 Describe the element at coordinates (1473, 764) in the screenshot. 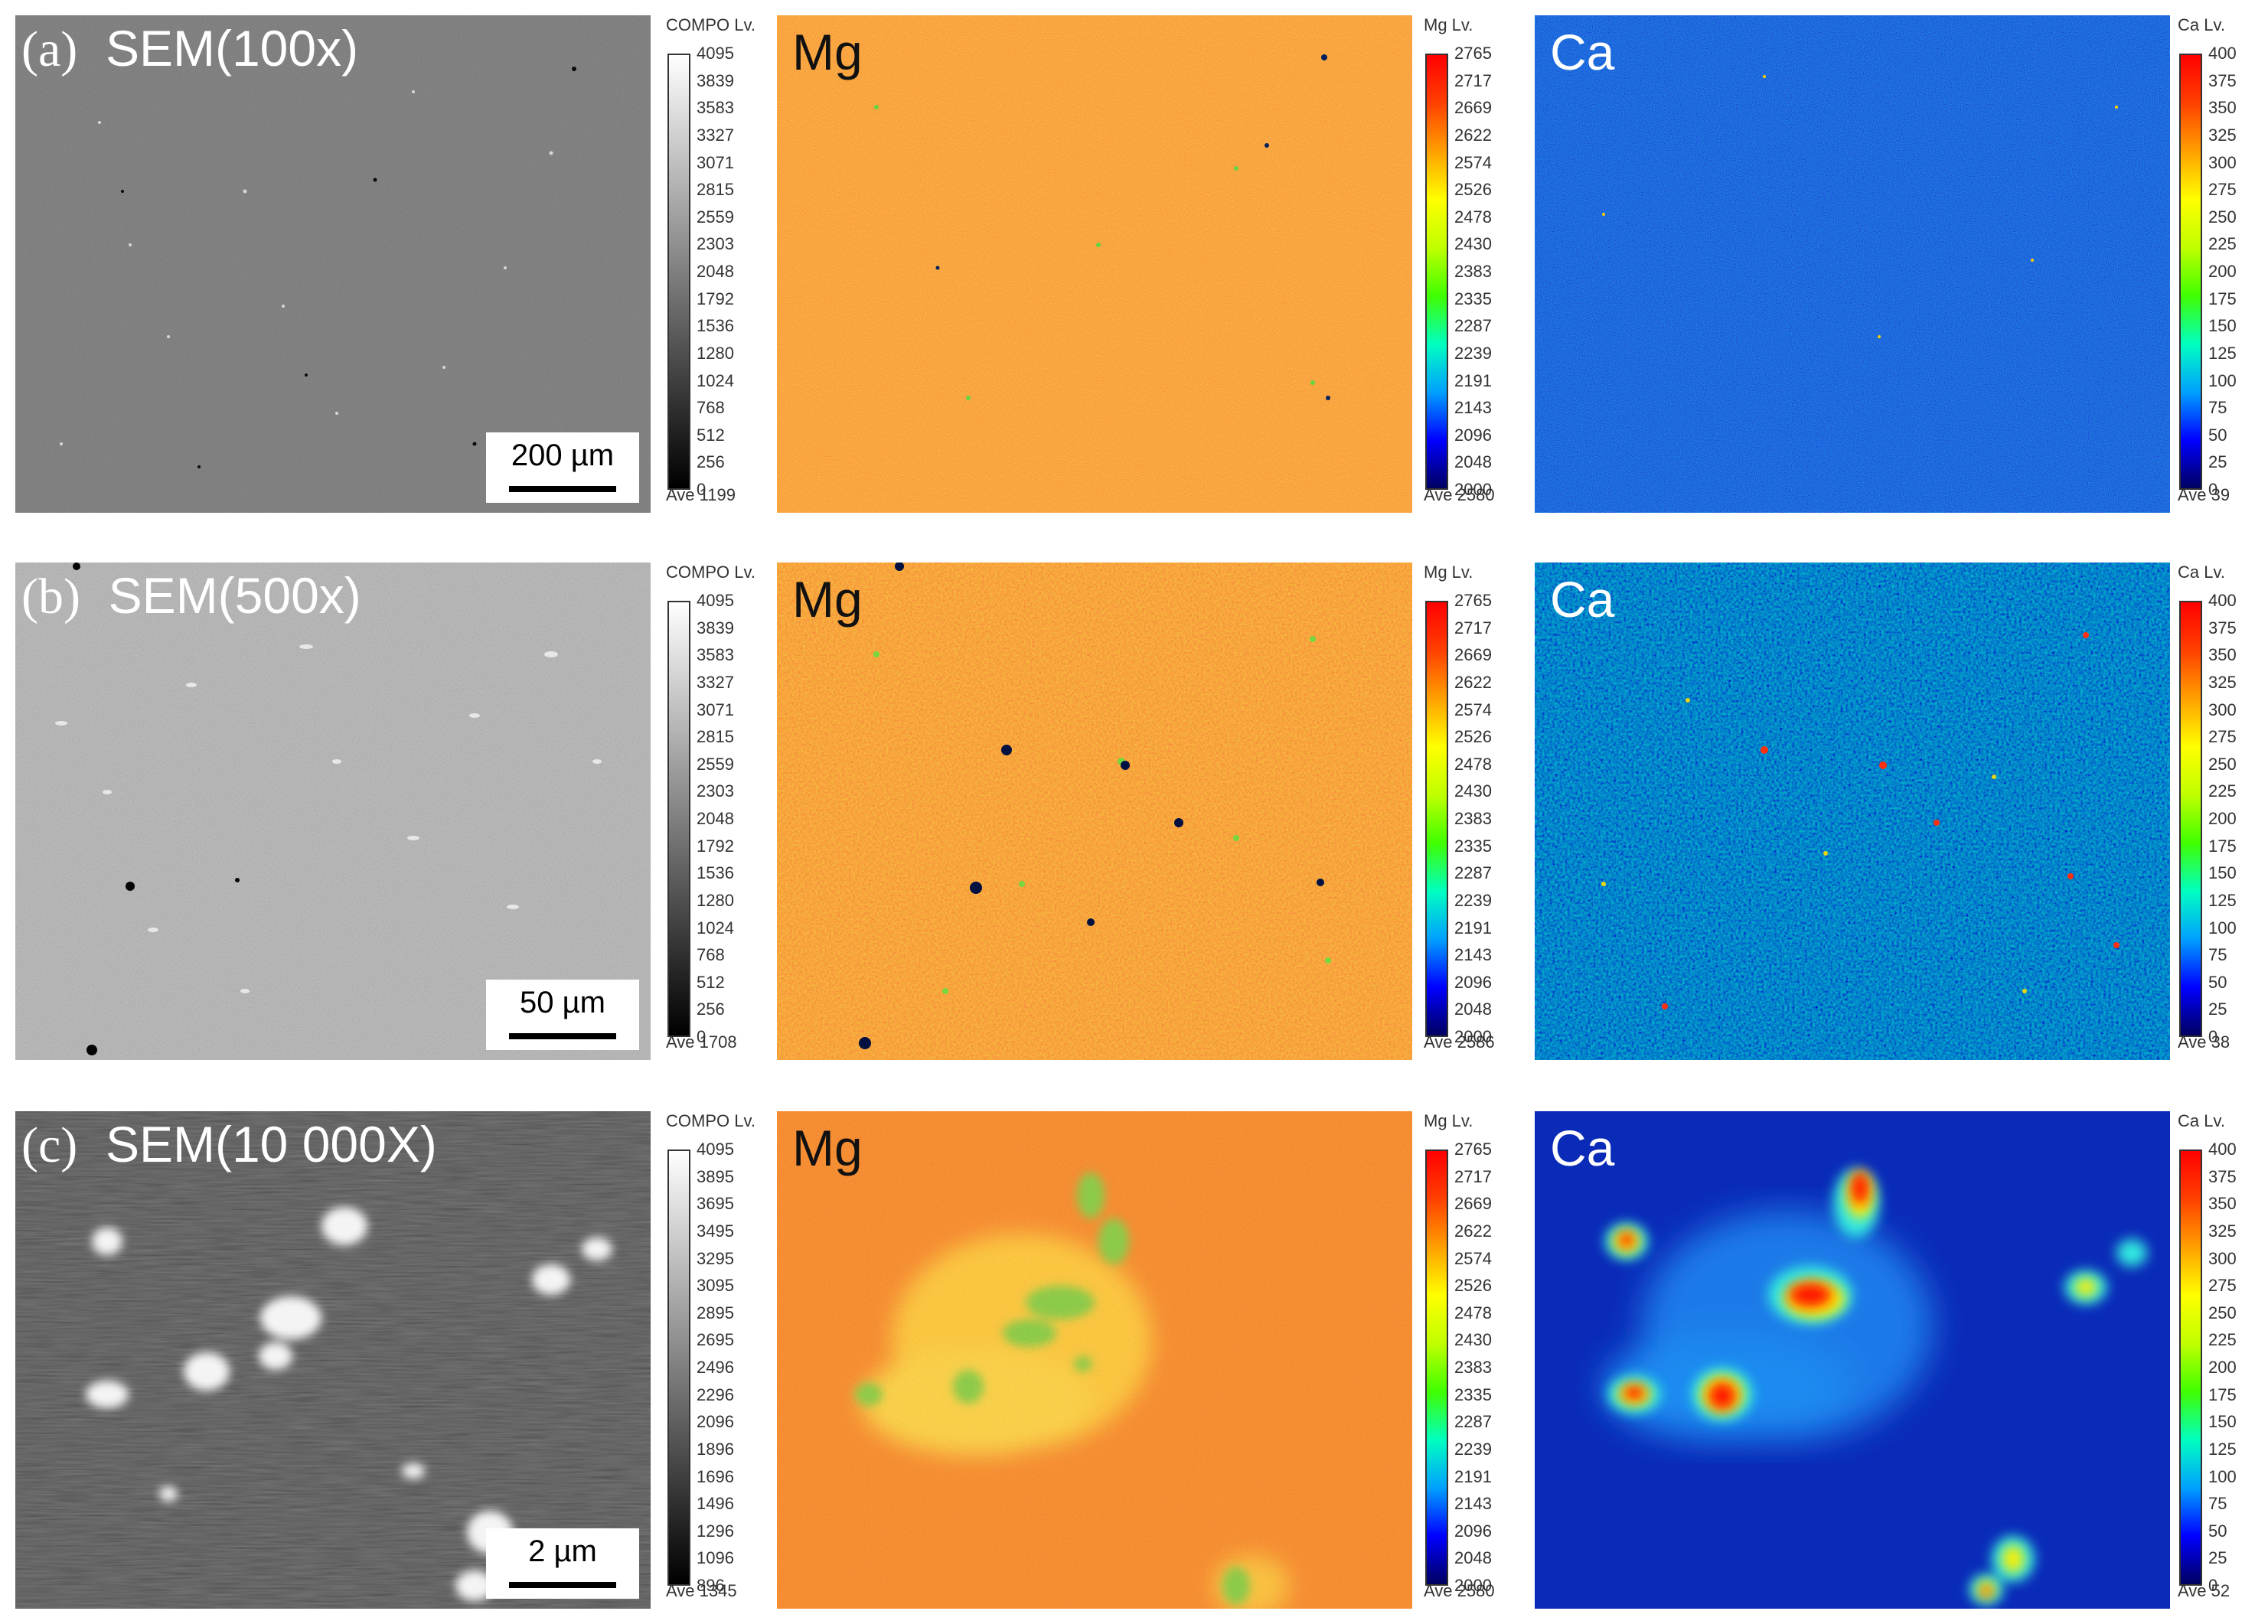

I see `colorbar-tick-label: 2478` at that location.